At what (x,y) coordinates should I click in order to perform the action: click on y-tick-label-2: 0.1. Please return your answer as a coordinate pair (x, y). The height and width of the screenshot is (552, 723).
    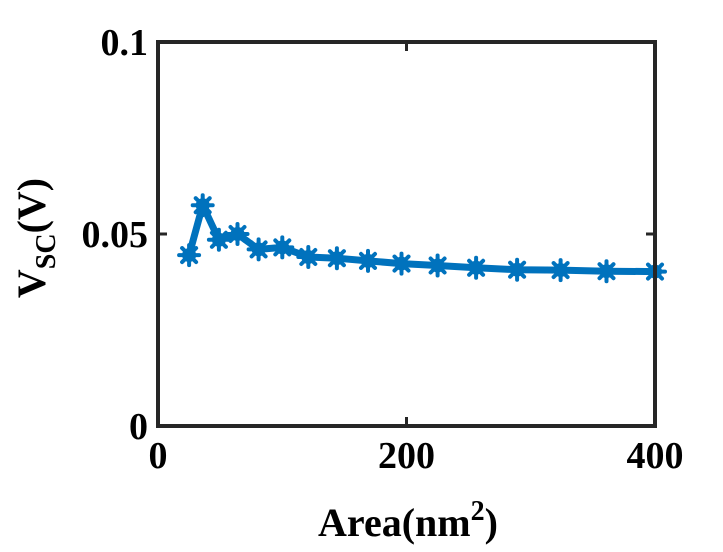
    Looking at the image, I should click on (125, 43).